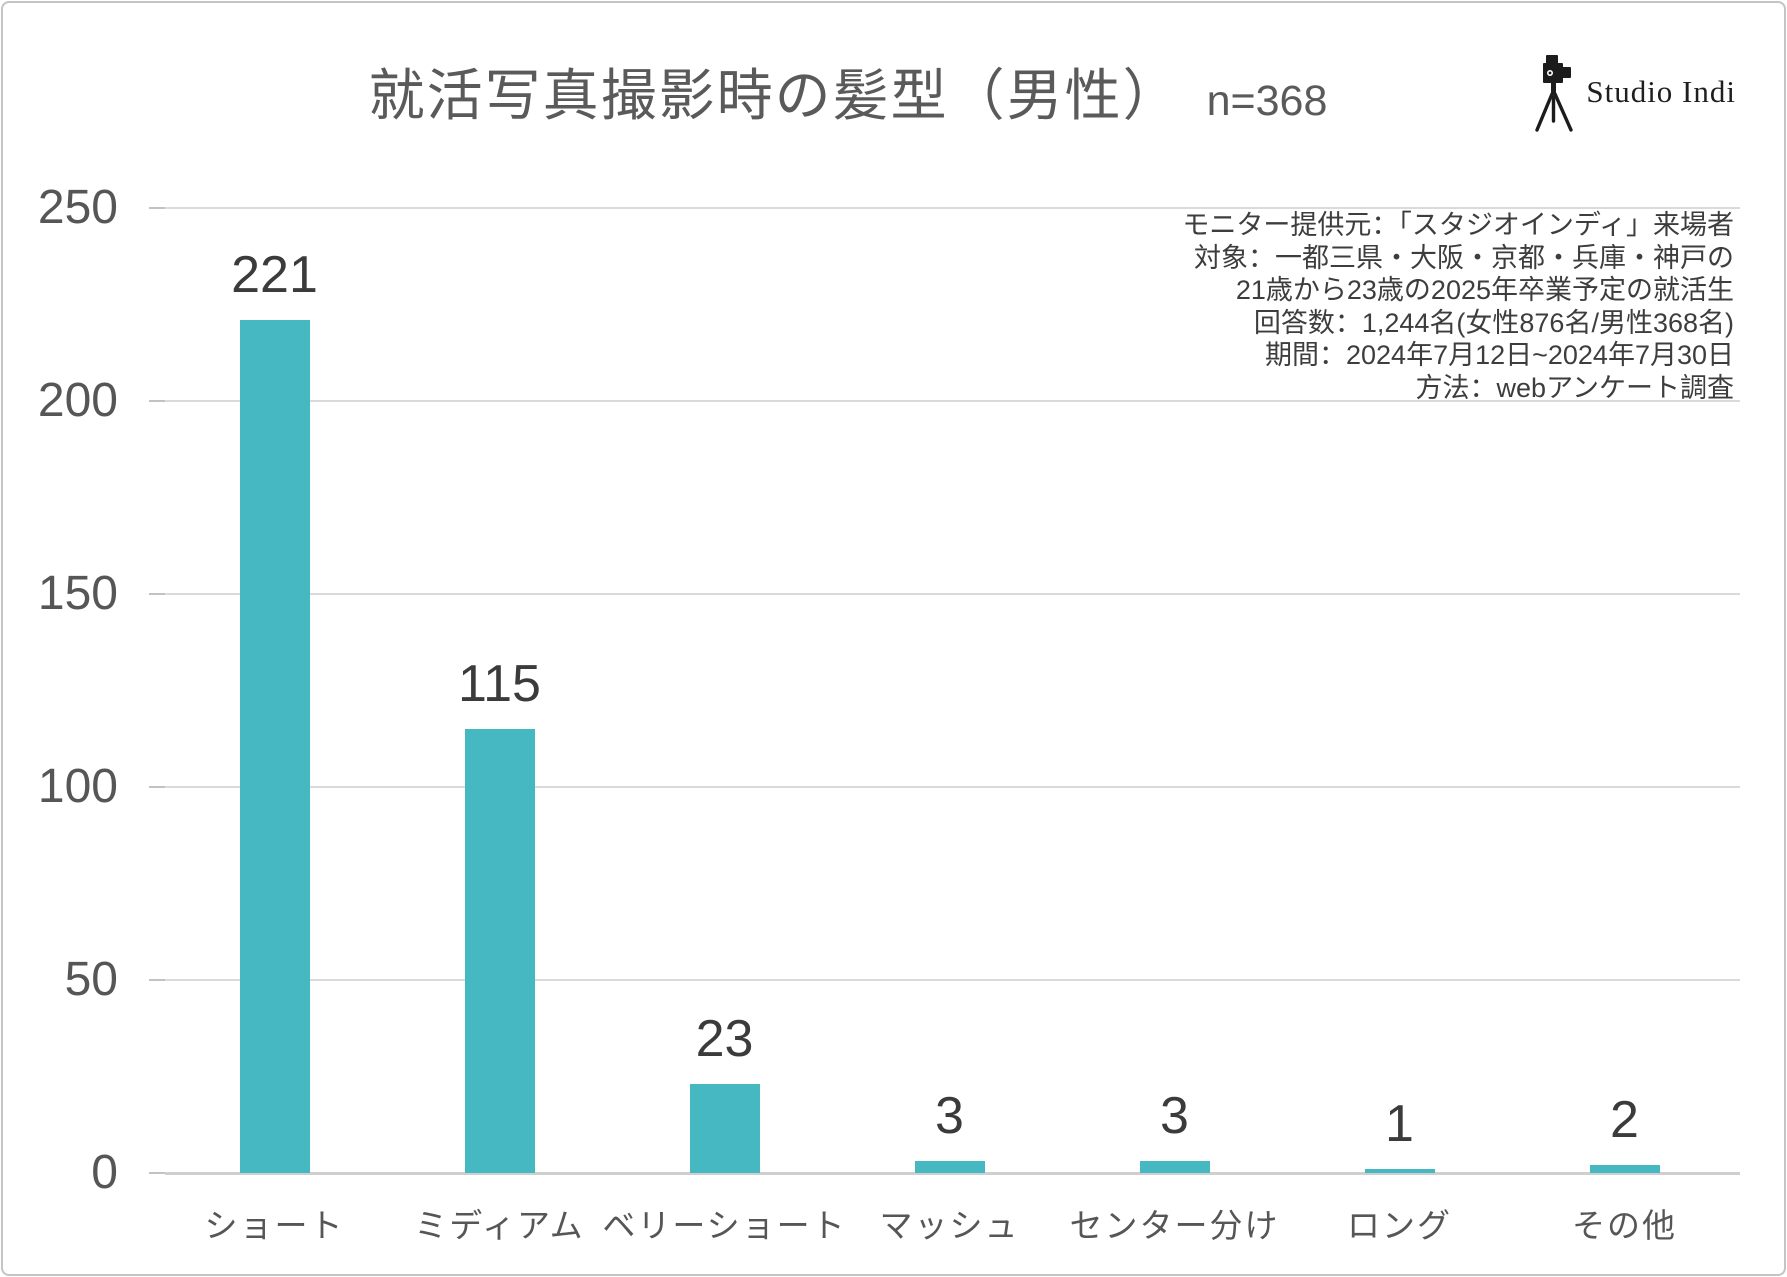 This screenshot has height=1277, width=1787. Describe the element at coordinates (77, 207) in the screenshot. I see `y-axis-label-250: 250` at that location.